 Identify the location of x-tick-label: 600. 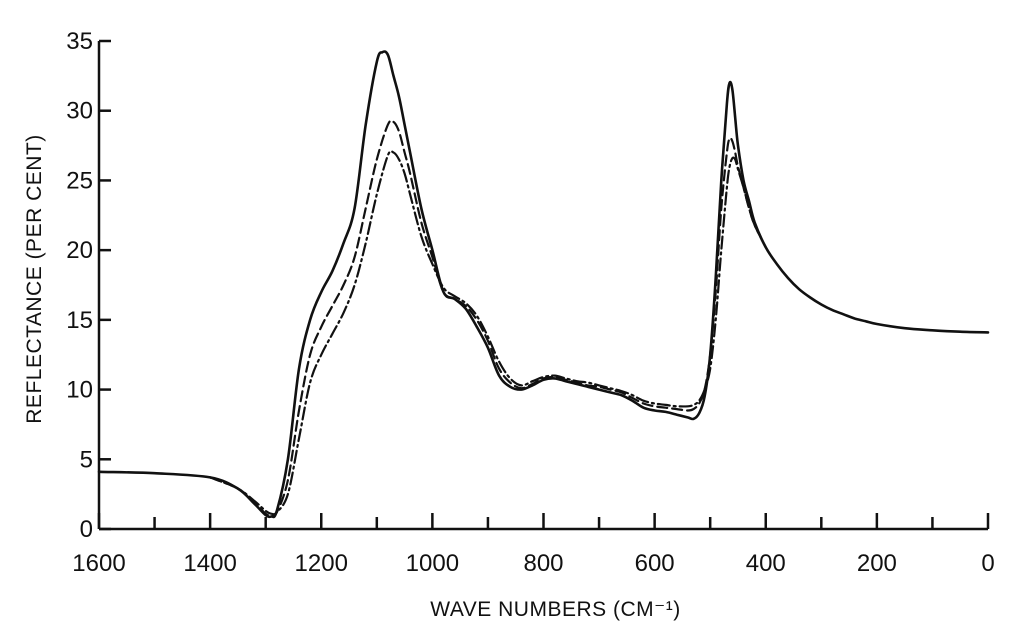
(655, 563).